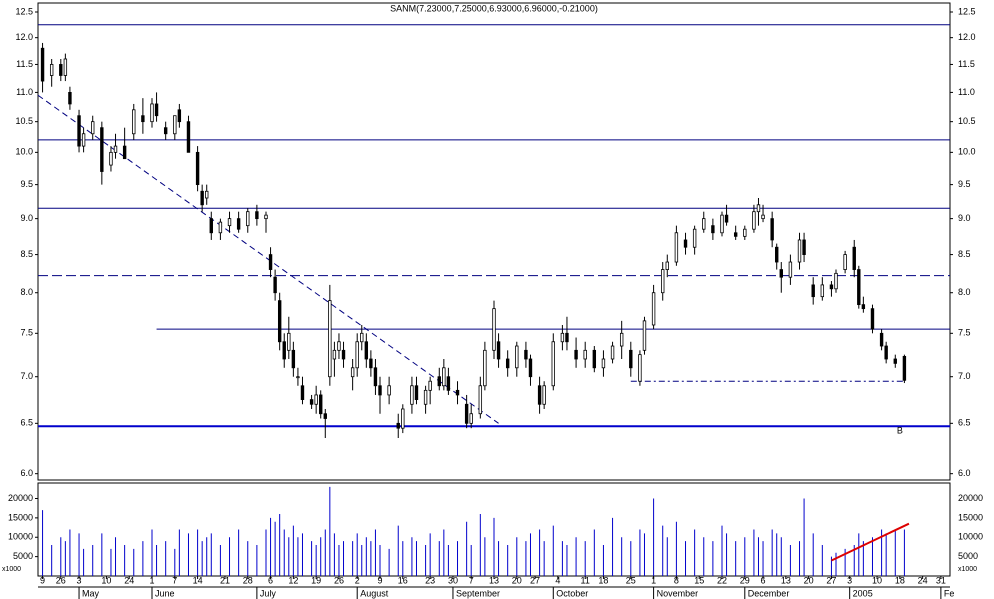  What do you see at coordinates (970, 498) in the screenshot?
I see `volume-tick-label: 20000` at bounding box center [970, 498].